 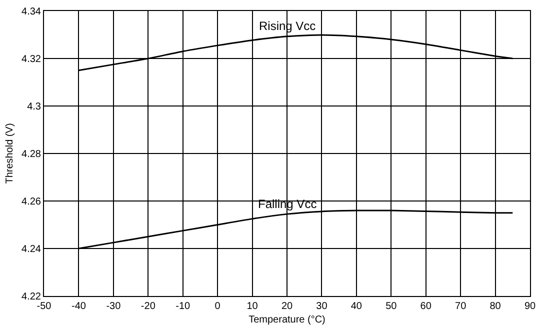 I want to click on y-tick-label: 4.22, so click(x=32, y=297).